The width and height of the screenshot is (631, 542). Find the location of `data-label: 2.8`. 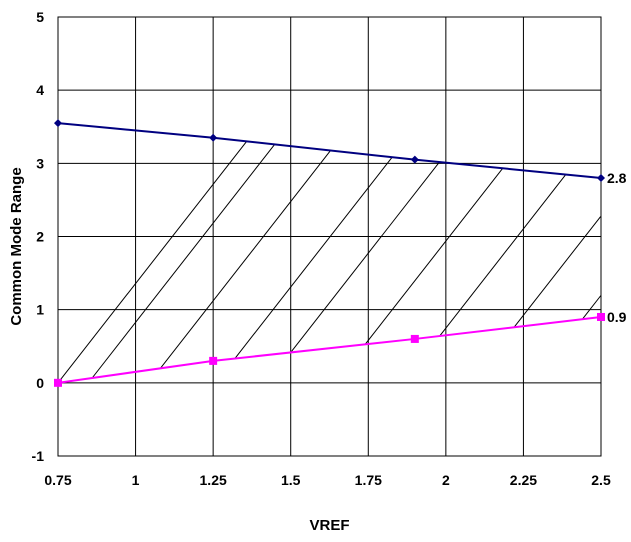

data-label: 2.8 is located at coordinates (617, 178).